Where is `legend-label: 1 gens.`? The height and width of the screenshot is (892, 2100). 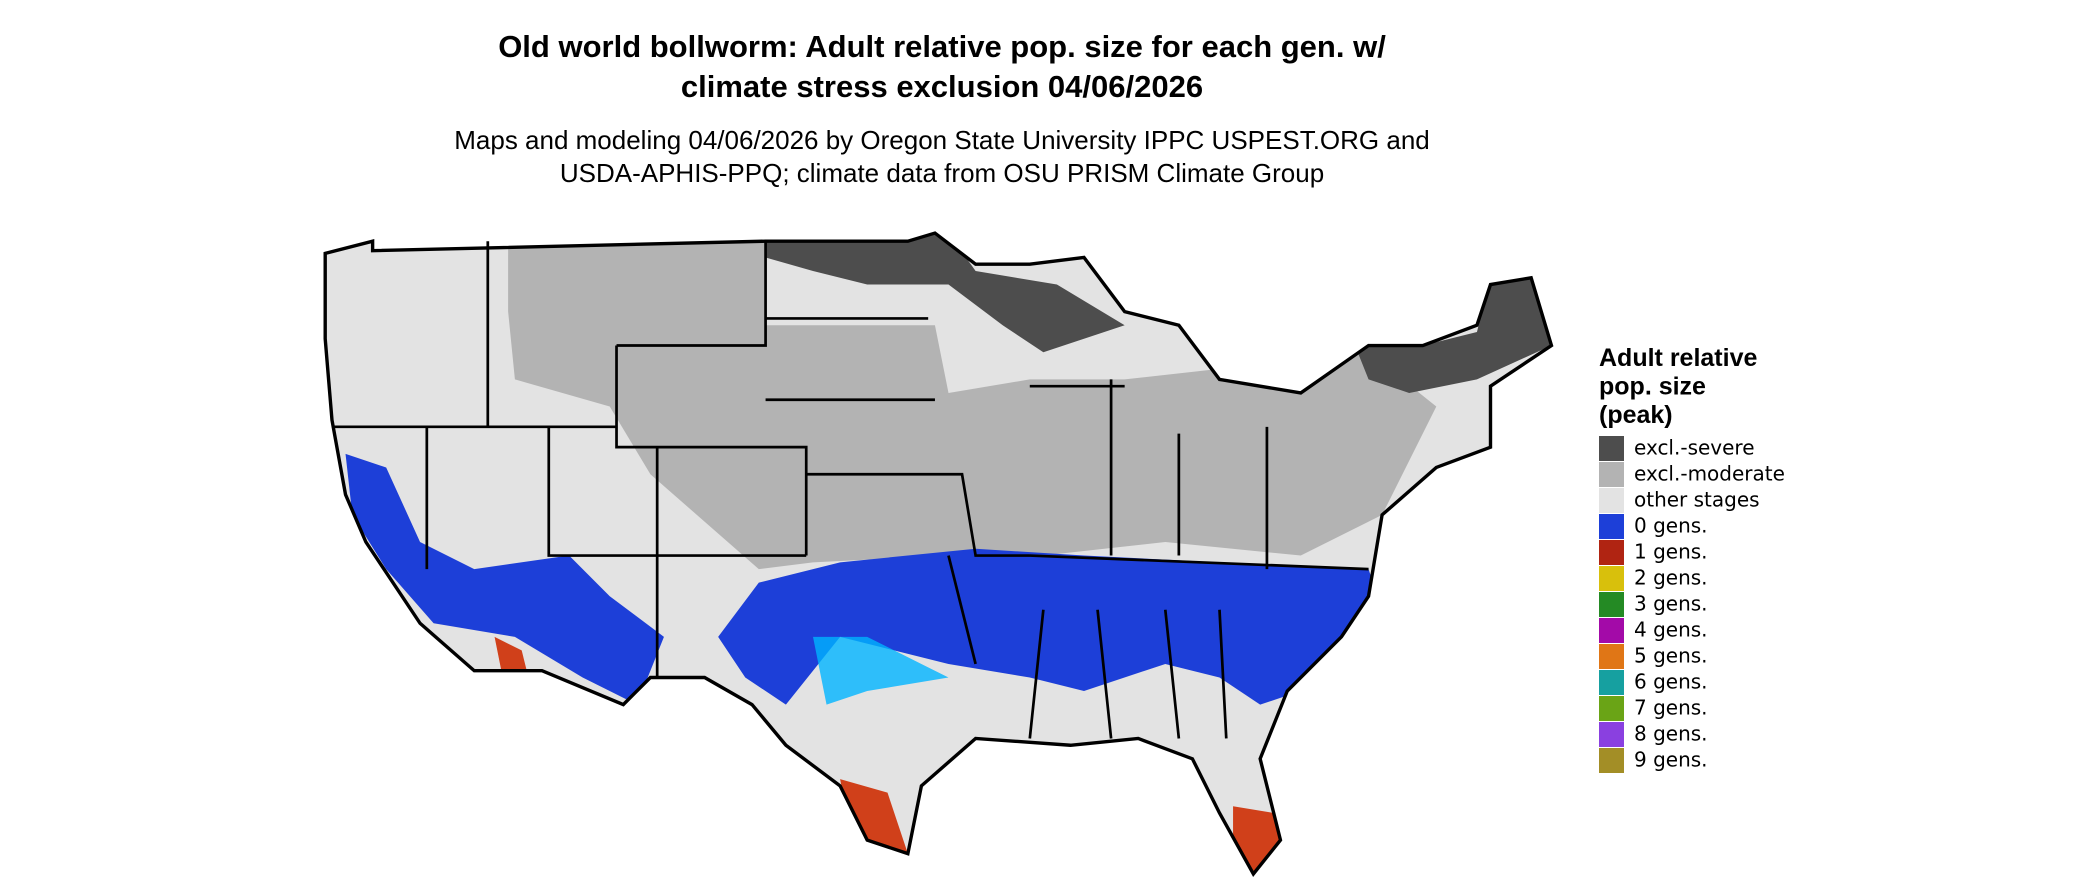 legend-label: 1 gens. is located at coordinates (1671, 552).